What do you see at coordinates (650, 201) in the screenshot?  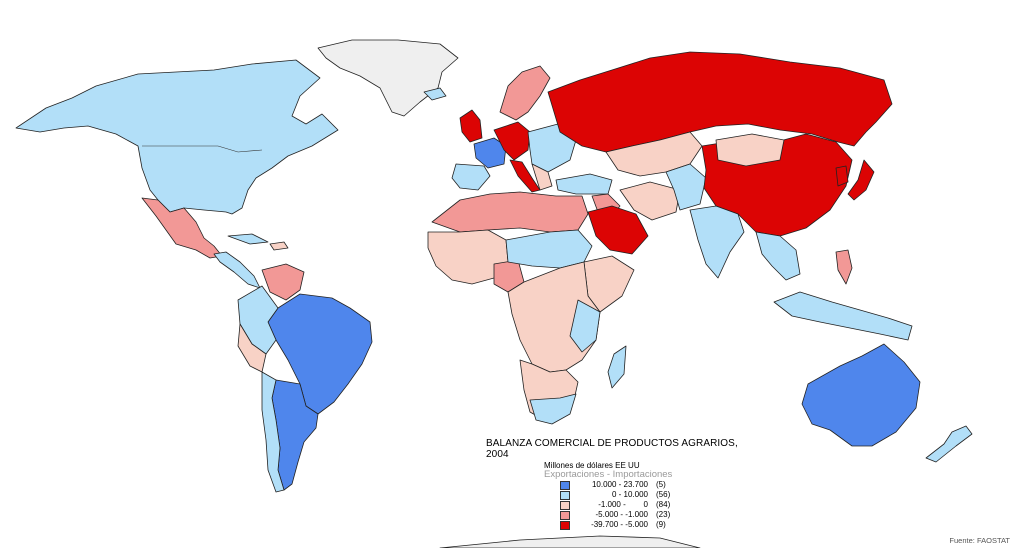 I see `region-iran` at bounding box center [650, 201].